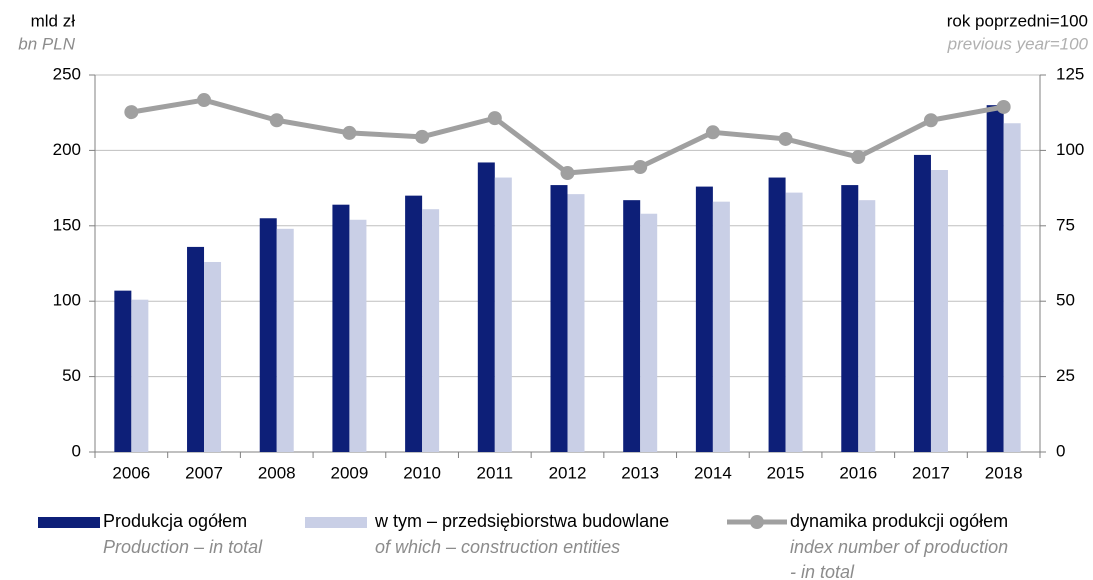 This screenshot has width=1093, height=580. What do you see at coordinates (495, 472) in the screenshot?
I see `x-tick-label: 2011` at bounding box center [495, 472].